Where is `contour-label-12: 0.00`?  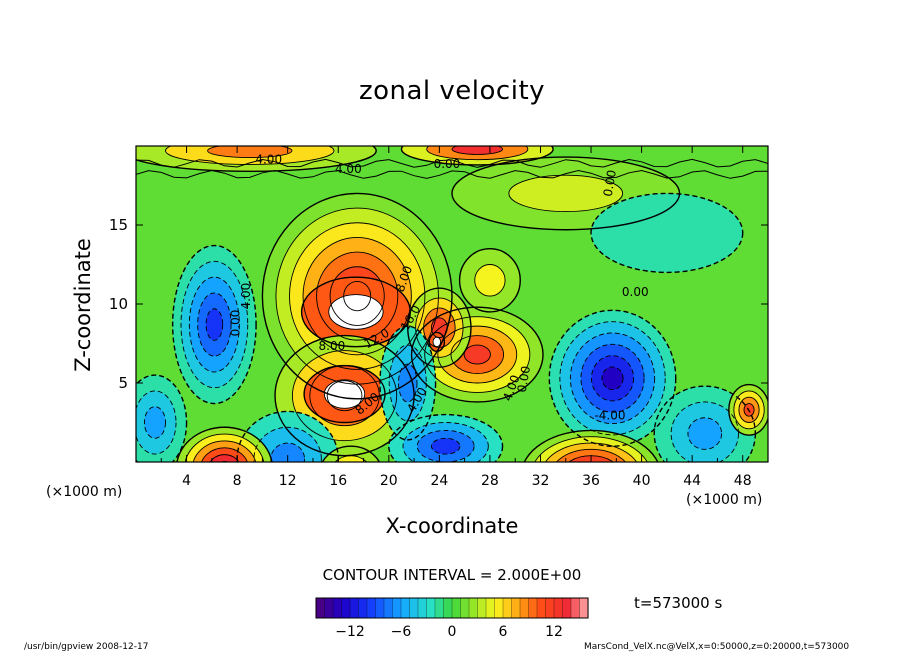
contour-label-12: 0.00 is located at coordinates (447, 164).